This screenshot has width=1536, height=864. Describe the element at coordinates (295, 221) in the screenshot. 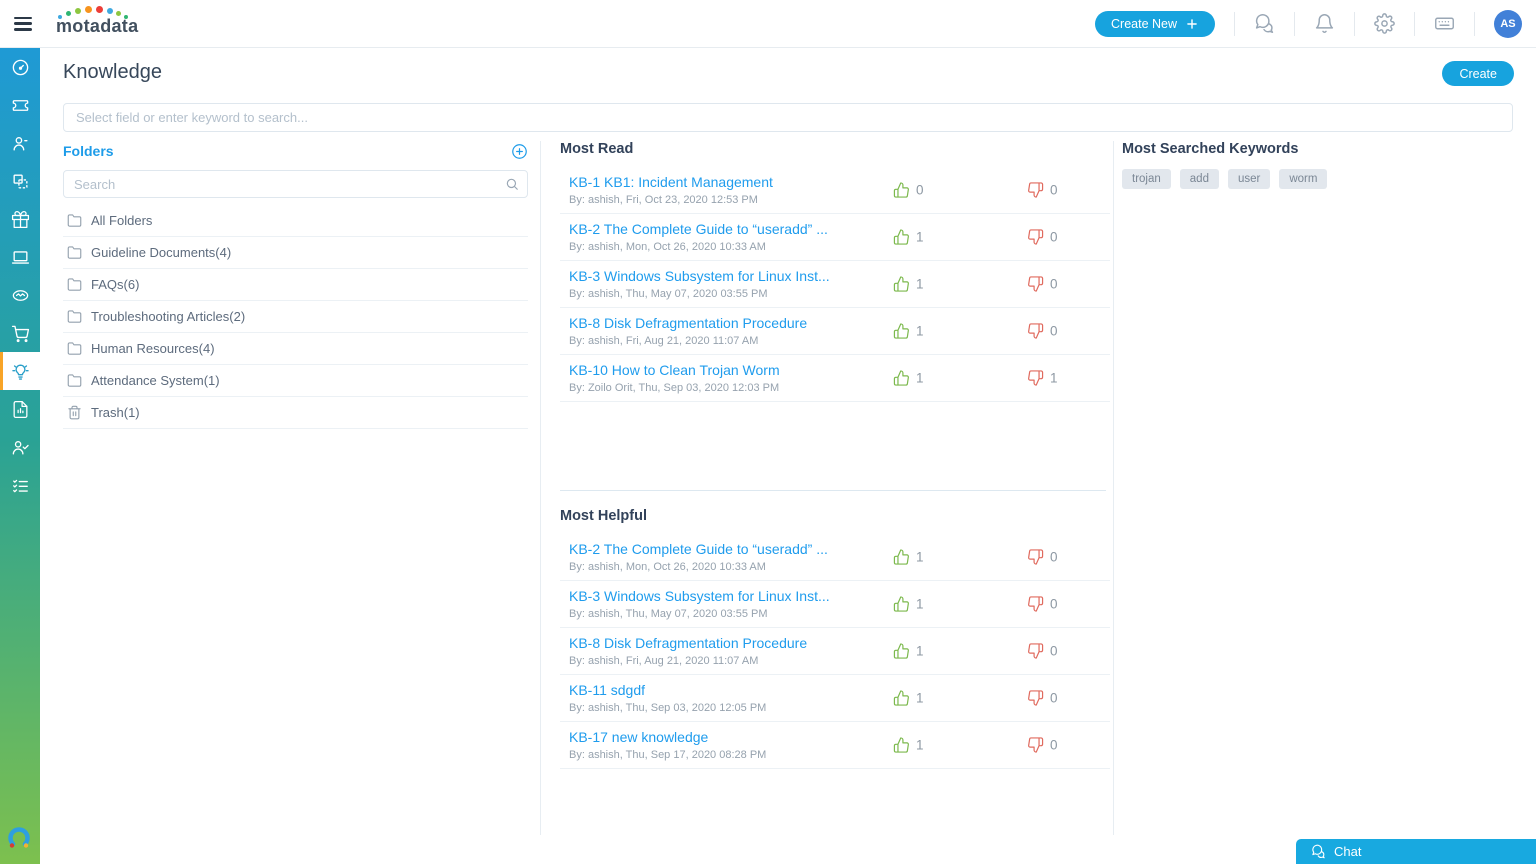

I see `folder-item: All Folders` at that location.